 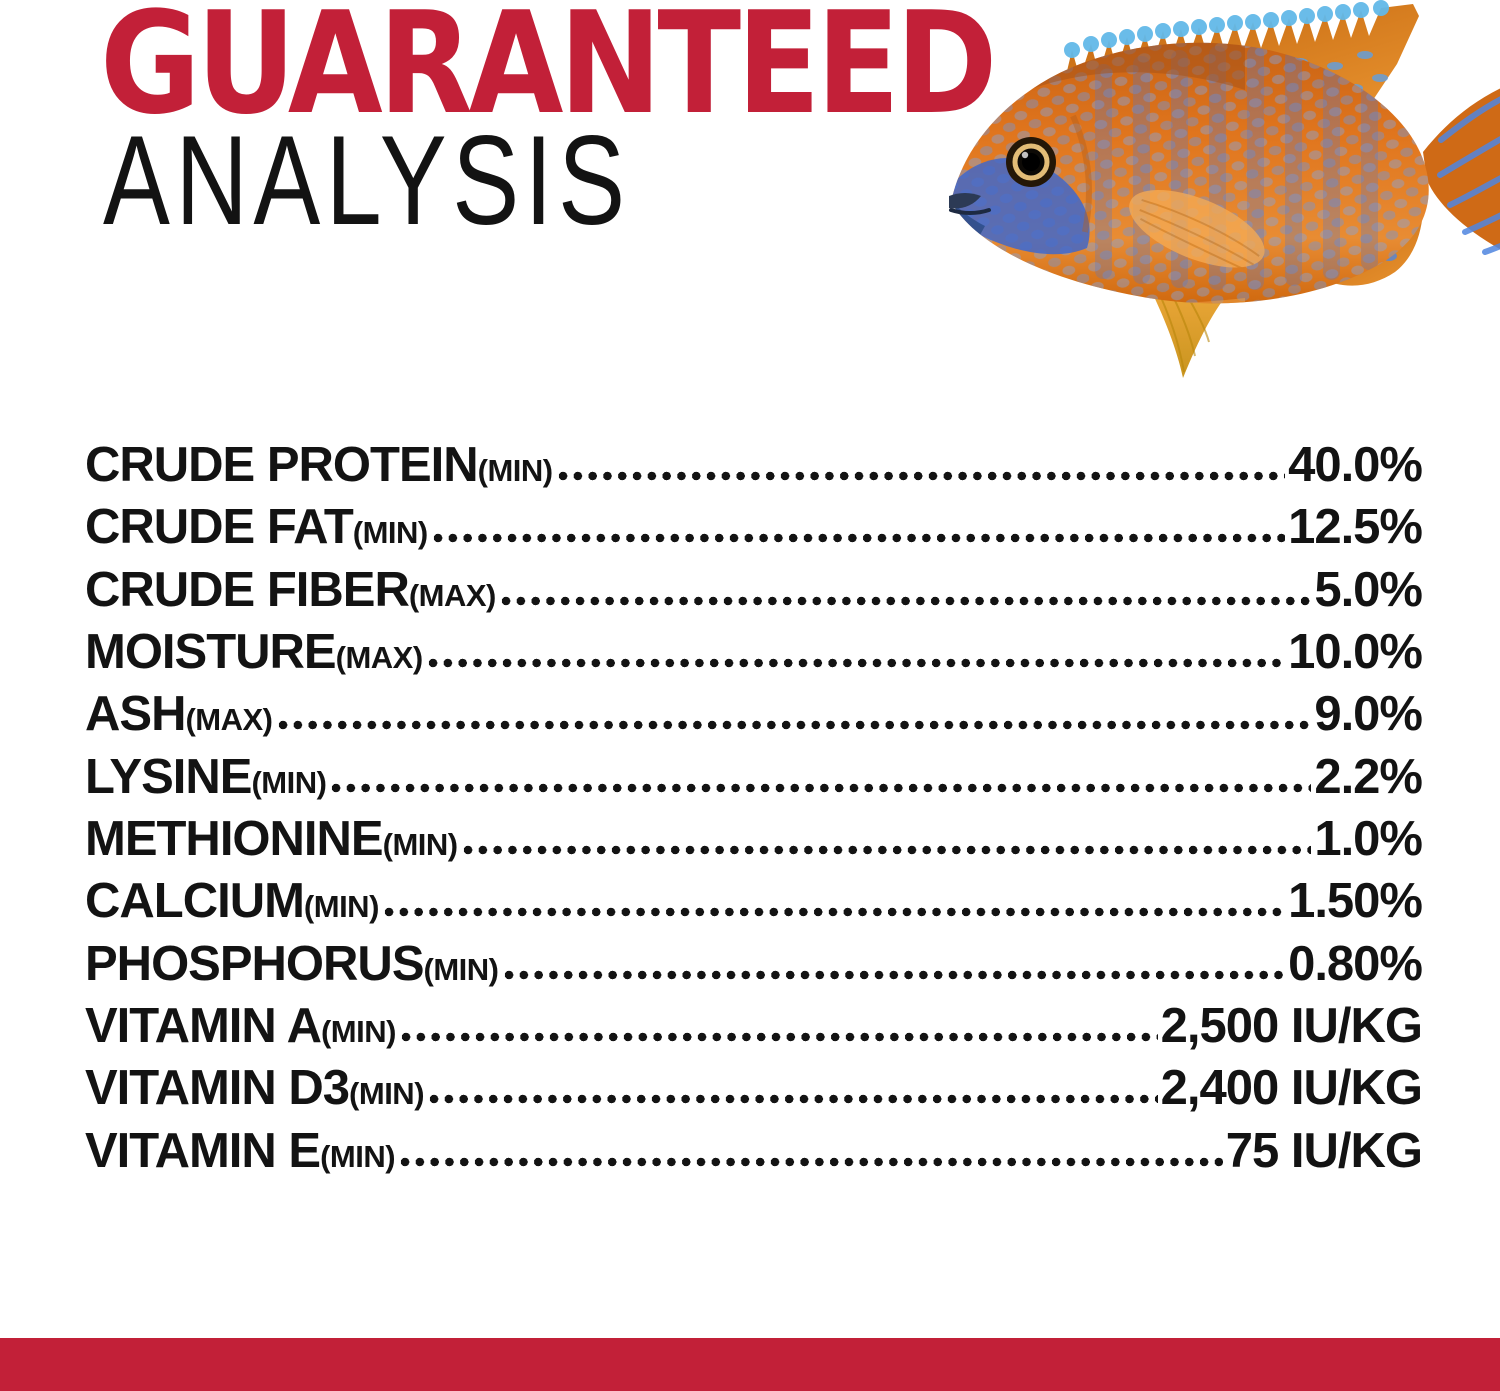 What do you see at coordinates (367, 180) in the screenshot?
I see `page-title-analysis: ANALYSIS` at bounding box center [367, 180].